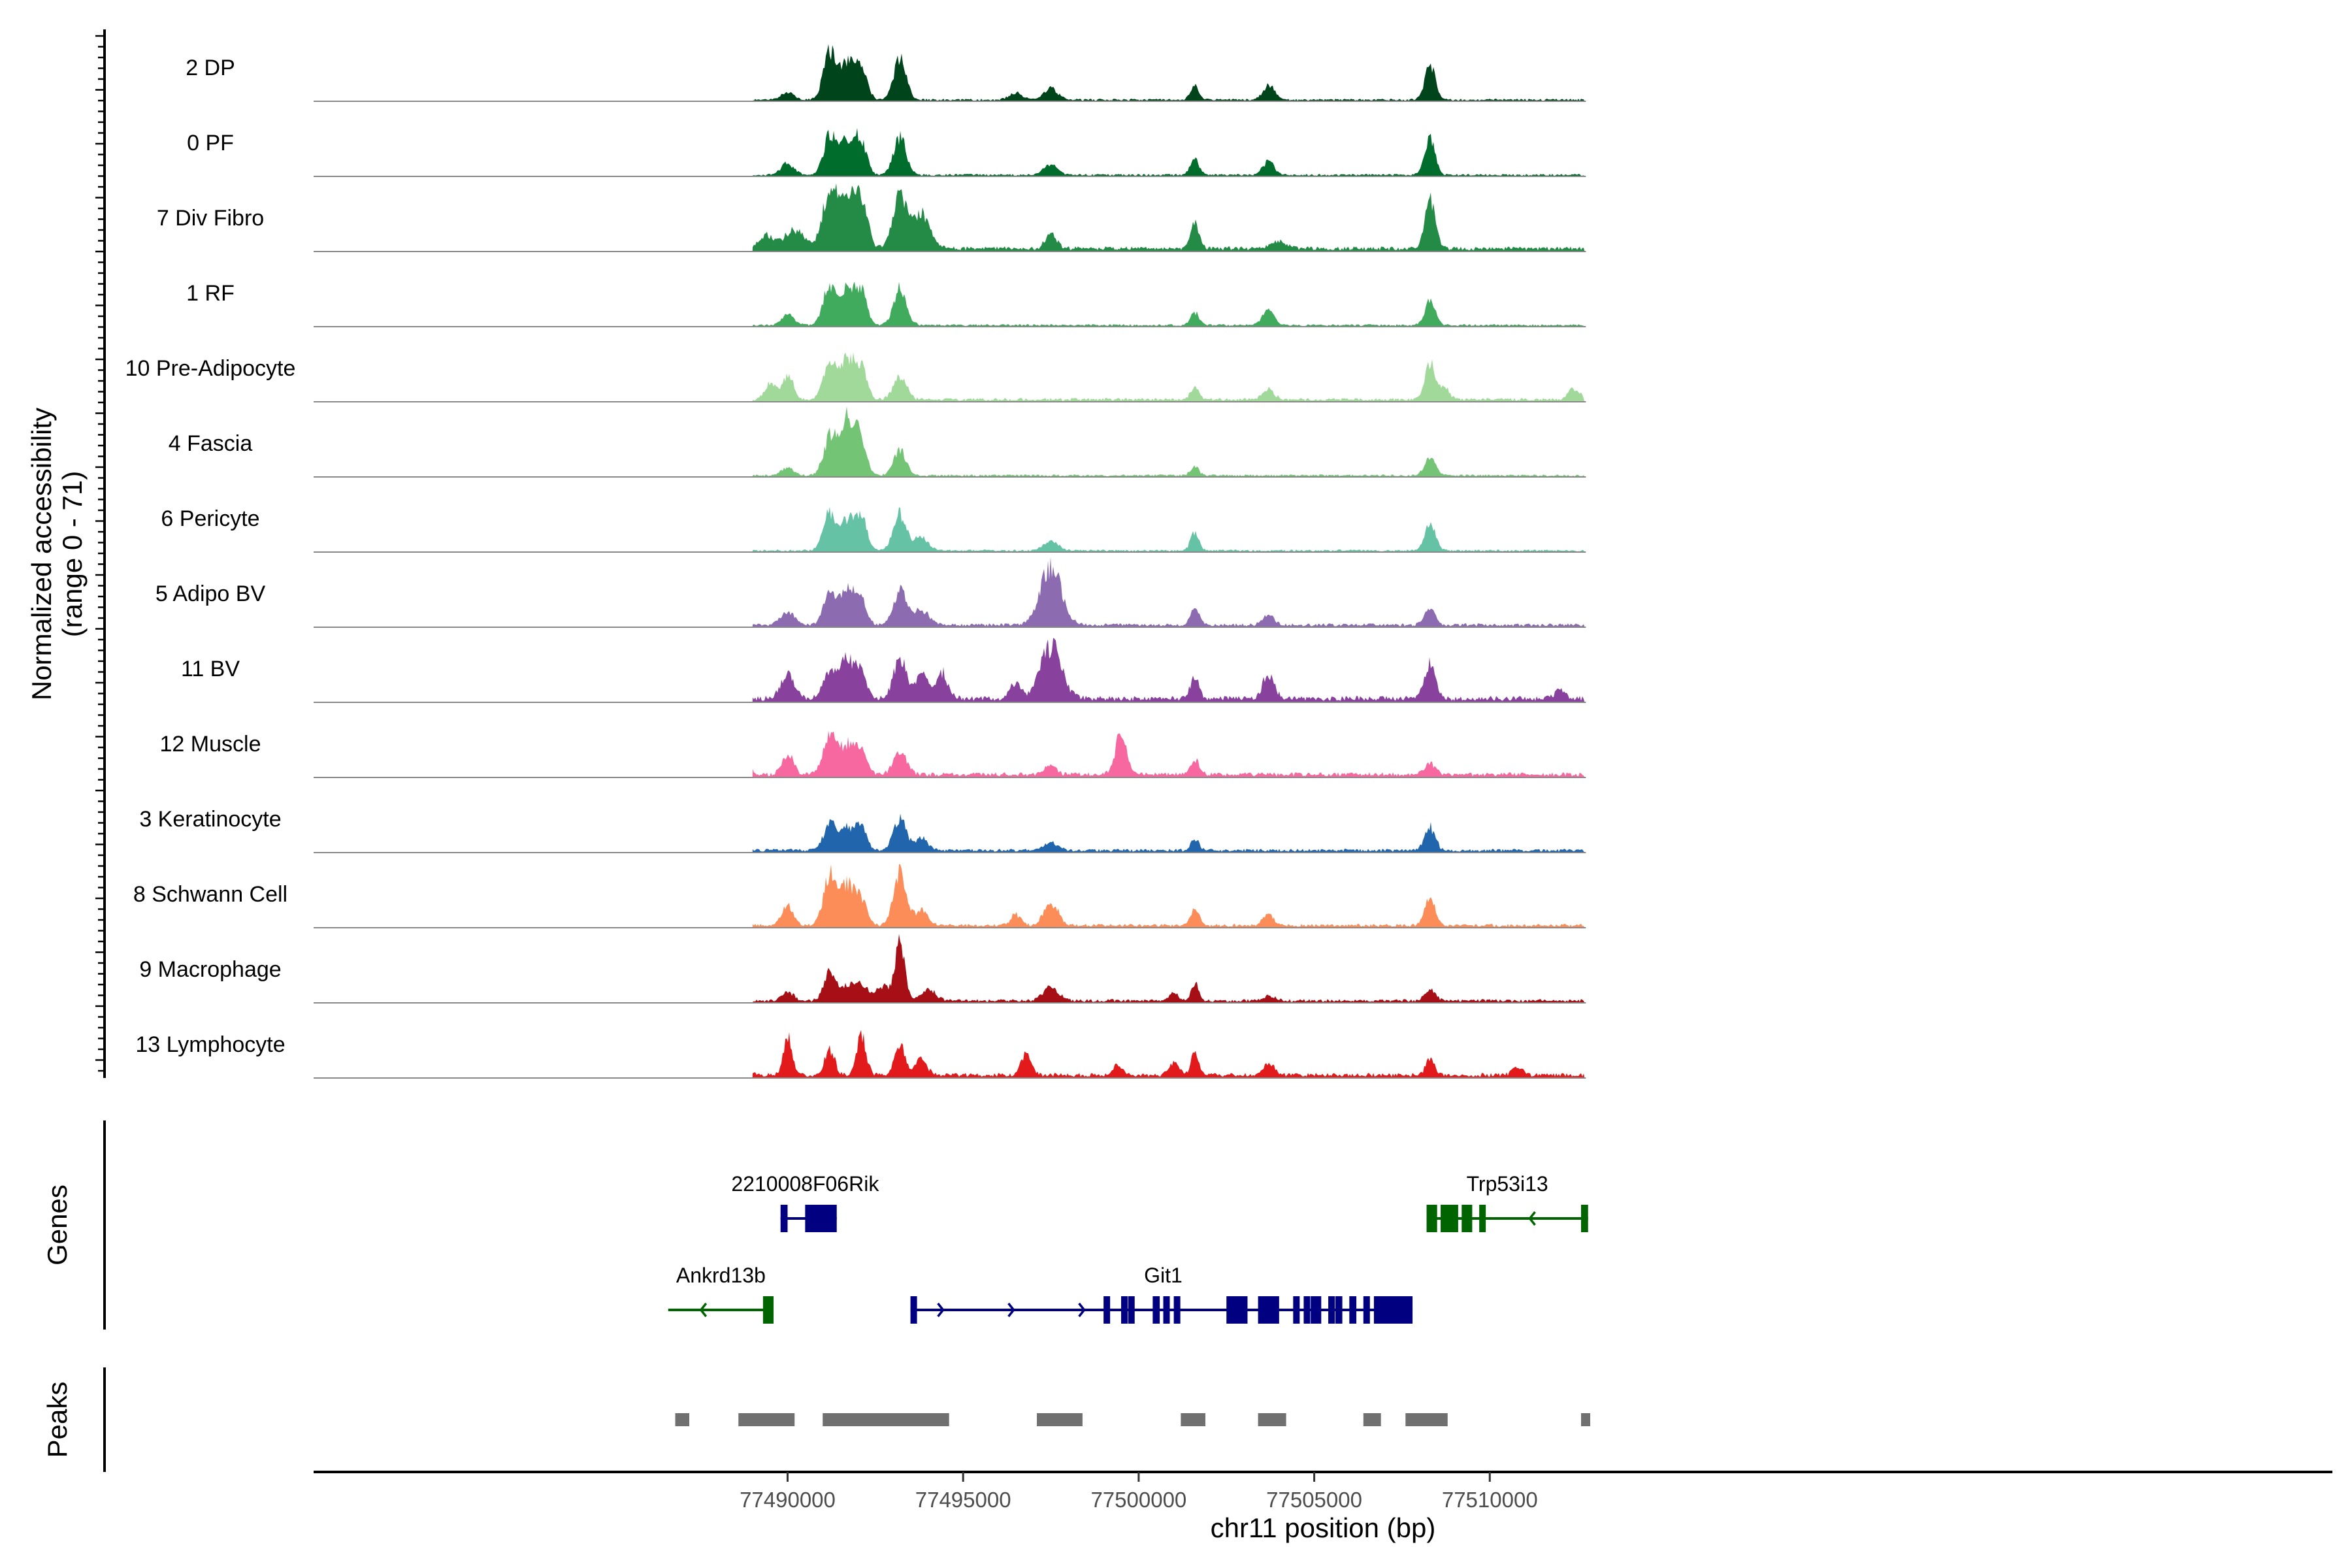  What do you see at coordinates (210, 744) in the screenshot?
I see `track-label: 12 Muscle` at bounding box center [210, 744].